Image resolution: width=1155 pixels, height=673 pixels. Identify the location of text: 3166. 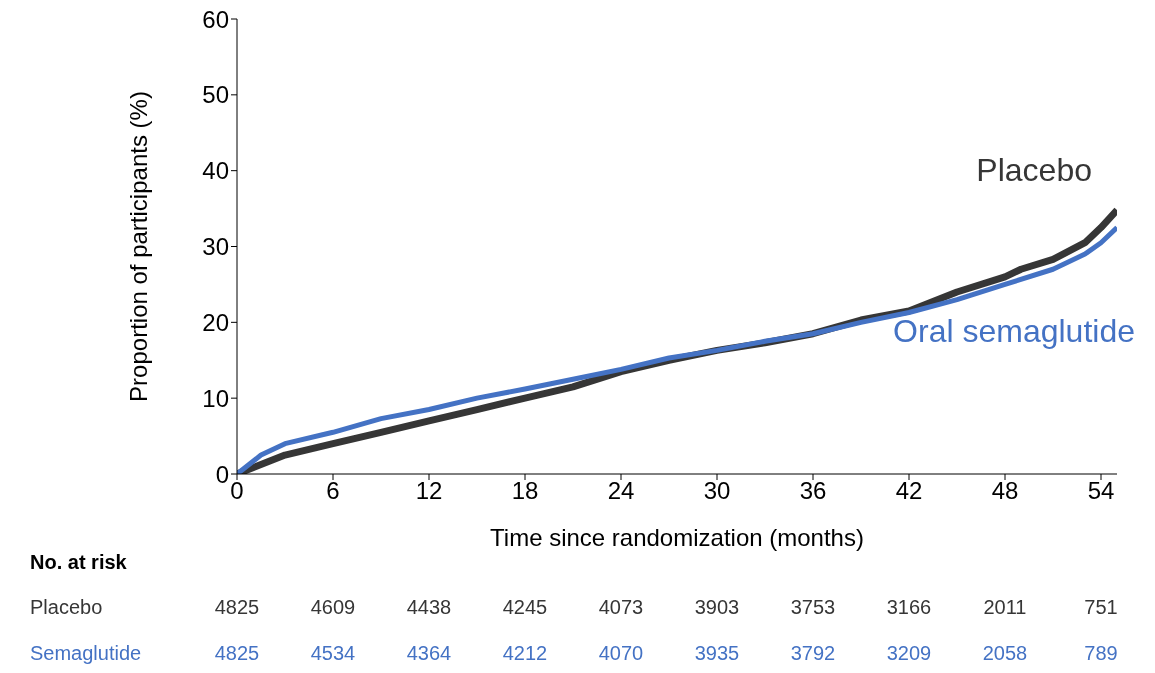
(909, 607).